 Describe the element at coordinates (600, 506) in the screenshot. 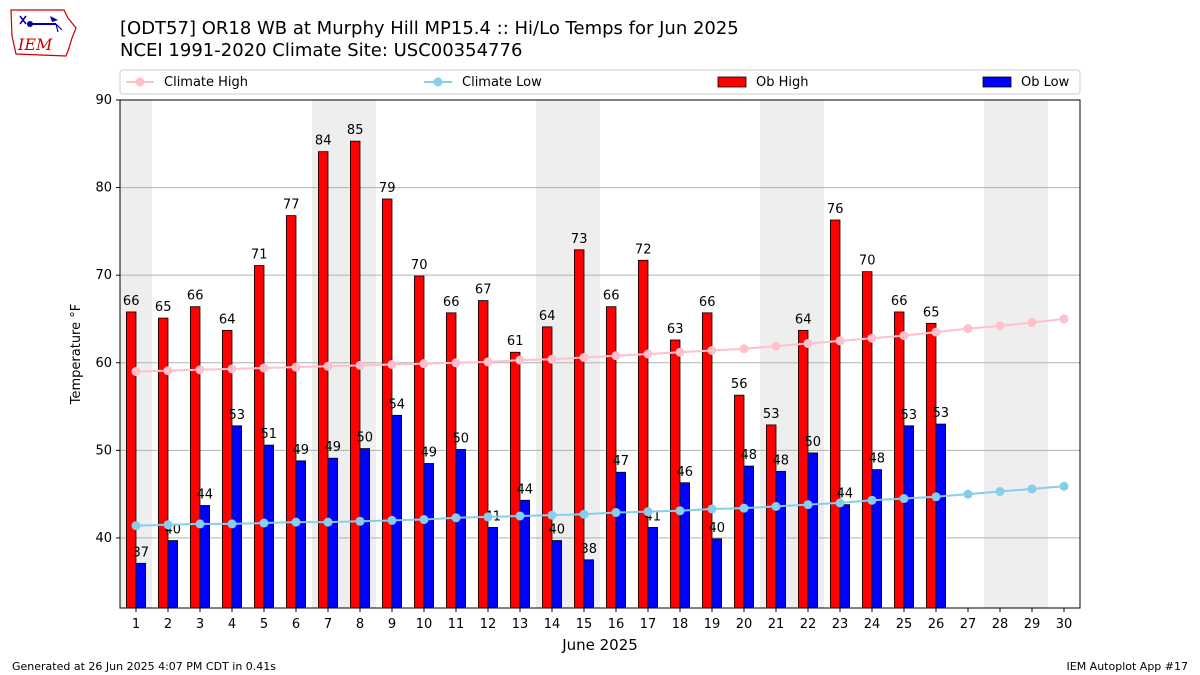

I see `climate-low-line` at that location.